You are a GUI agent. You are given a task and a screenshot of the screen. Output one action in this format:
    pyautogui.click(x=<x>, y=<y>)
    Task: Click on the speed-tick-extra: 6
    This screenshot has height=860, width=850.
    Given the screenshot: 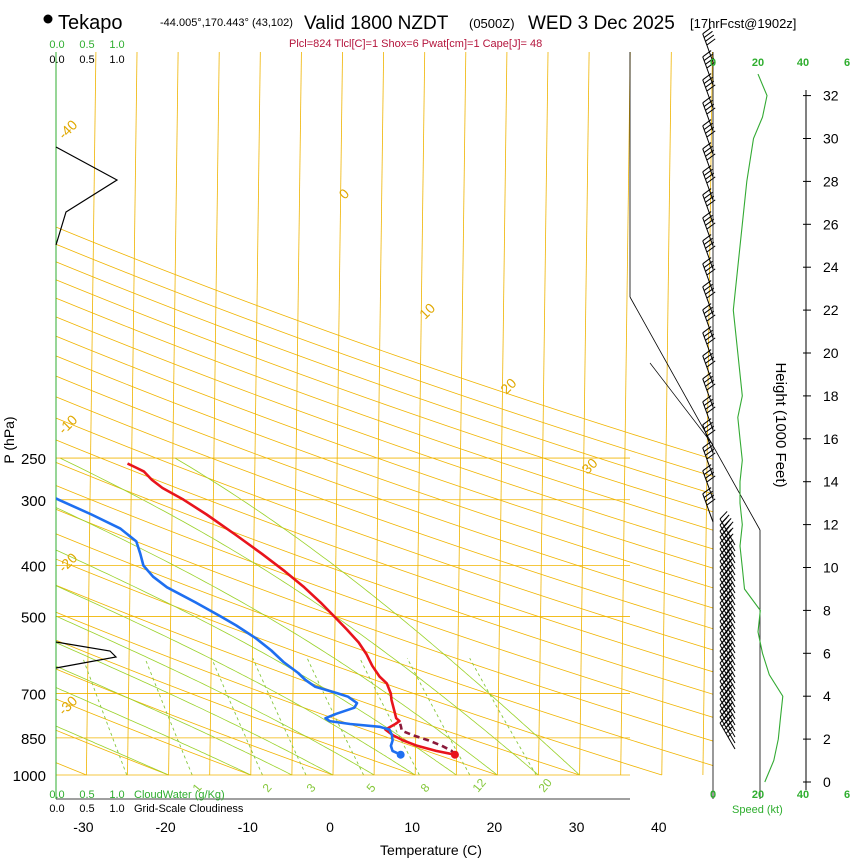 What is the action you would take?
    pyautogui.click(x=847, y=63)
    